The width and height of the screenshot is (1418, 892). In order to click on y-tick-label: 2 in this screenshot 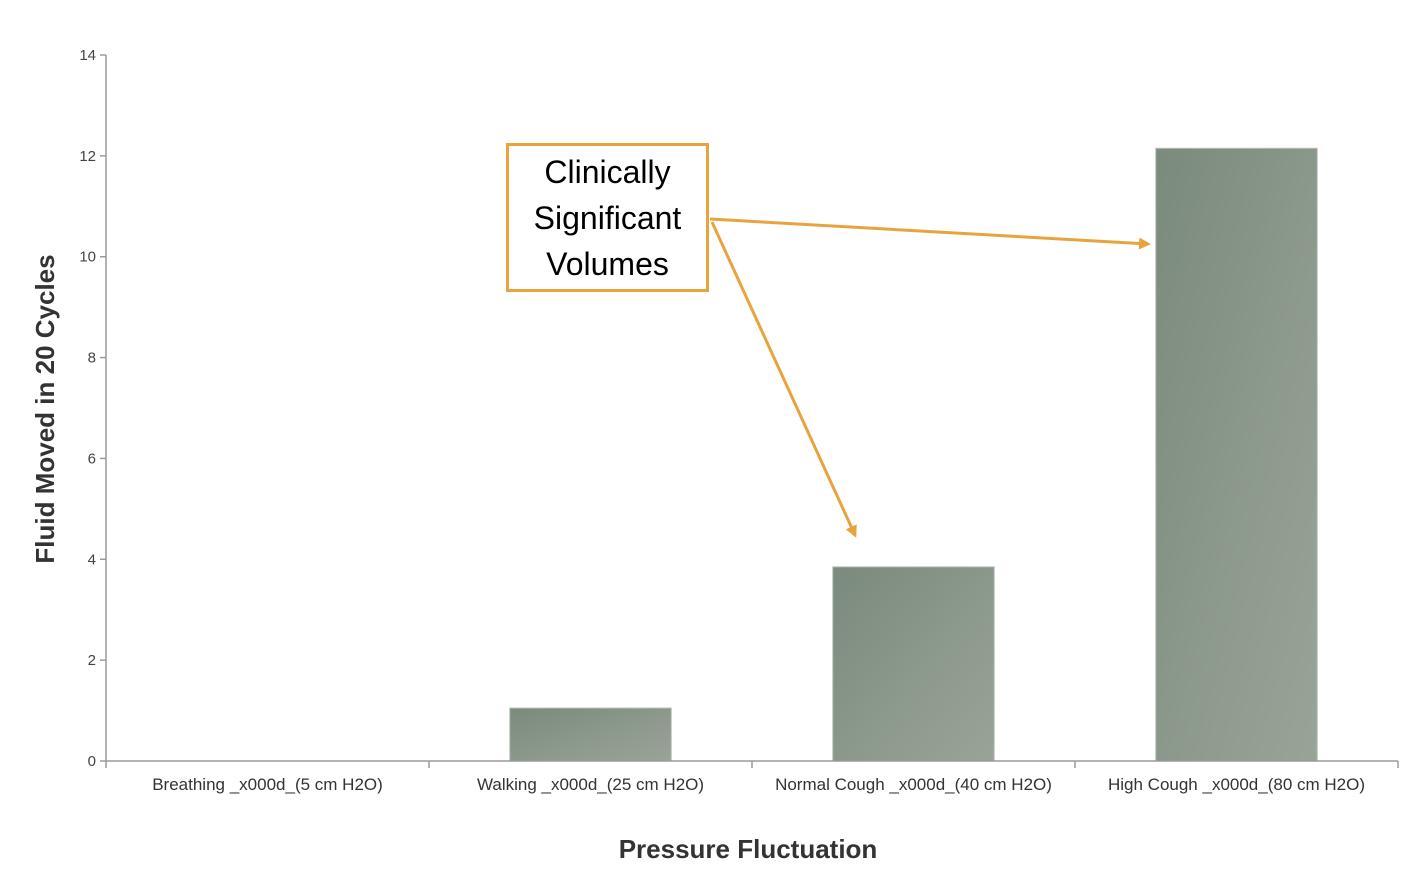, I will do `click(92, 660)`.